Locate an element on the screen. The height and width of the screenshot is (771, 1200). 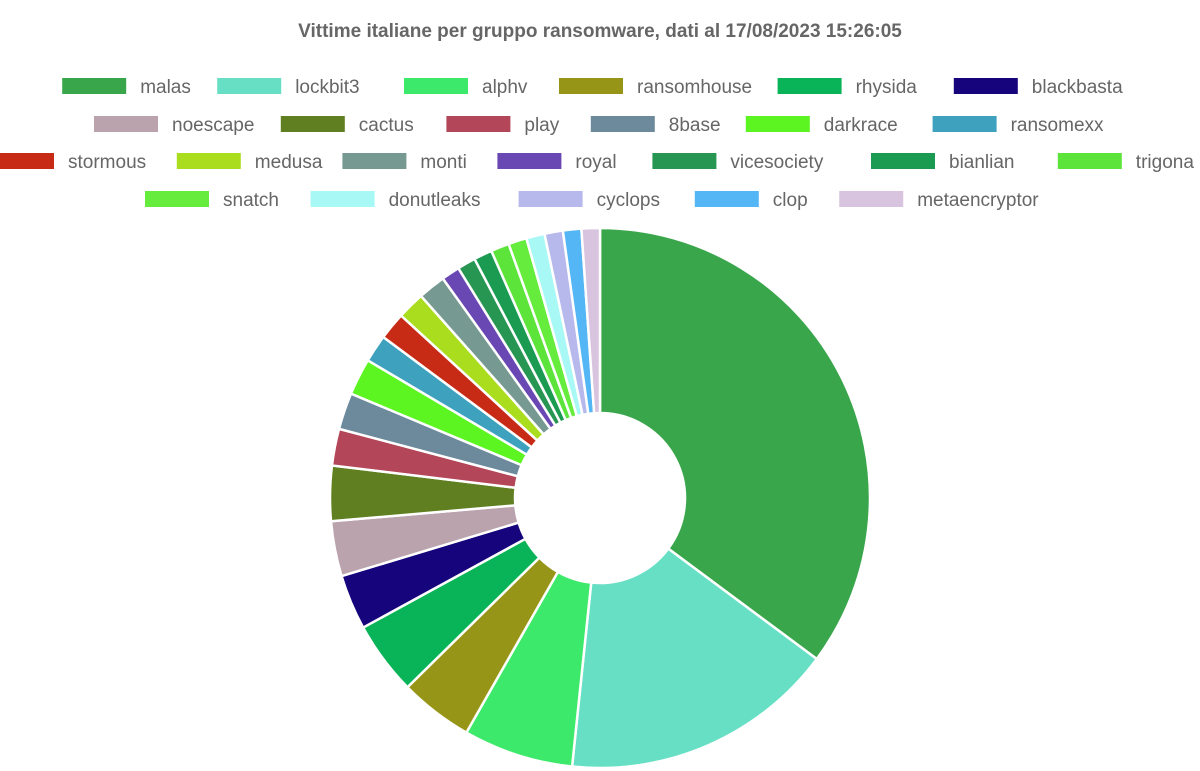
legend-item: darkrace is located at coordinates (821, 125).